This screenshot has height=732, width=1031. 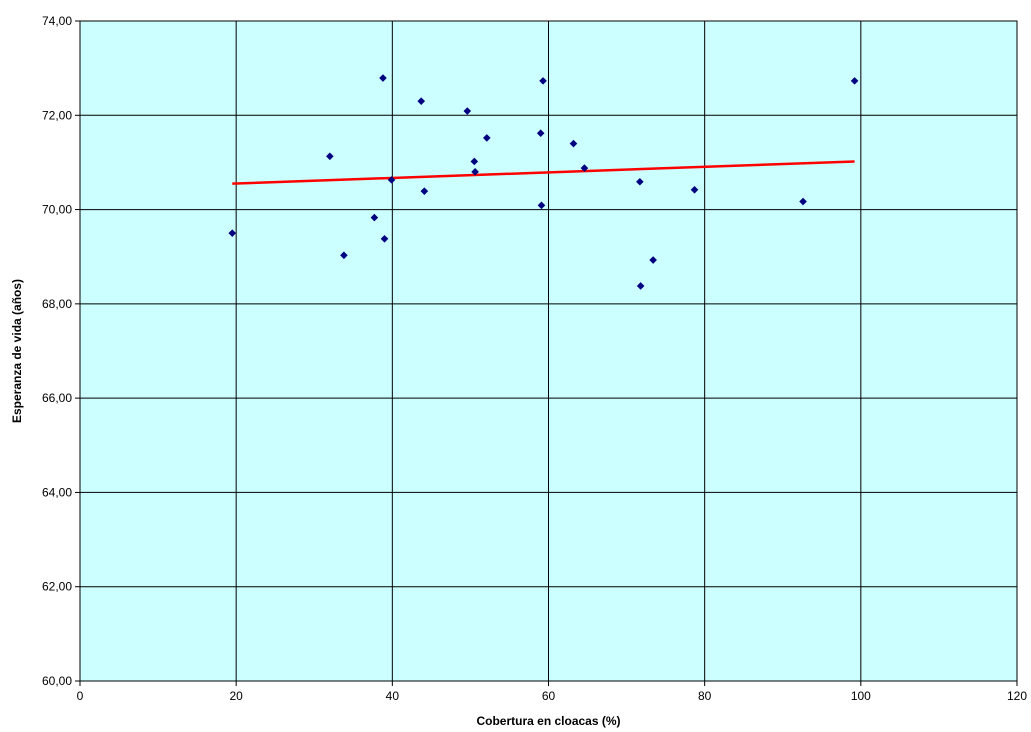 What do you see at coordinates (80, 696) in the screenshot?
I see `x-tick-label: 0` at bounding box center [80, 696].